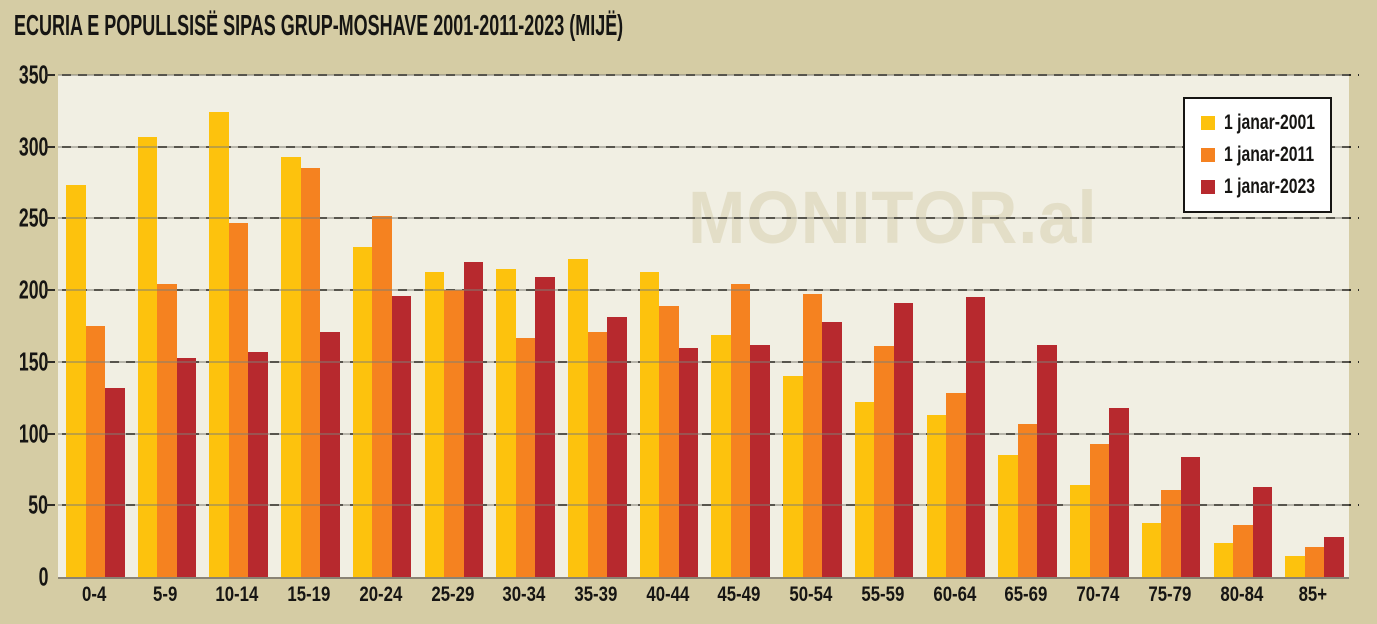 Image resolution: width=1377 pixels, height=624 pixels. I want to click on x-axis-label: 10-14, so click(237, 594).